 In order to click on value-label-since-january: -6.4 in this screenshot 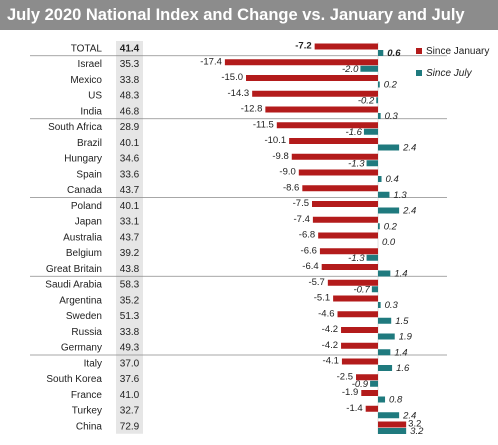, I will do `click(310, 266)`.